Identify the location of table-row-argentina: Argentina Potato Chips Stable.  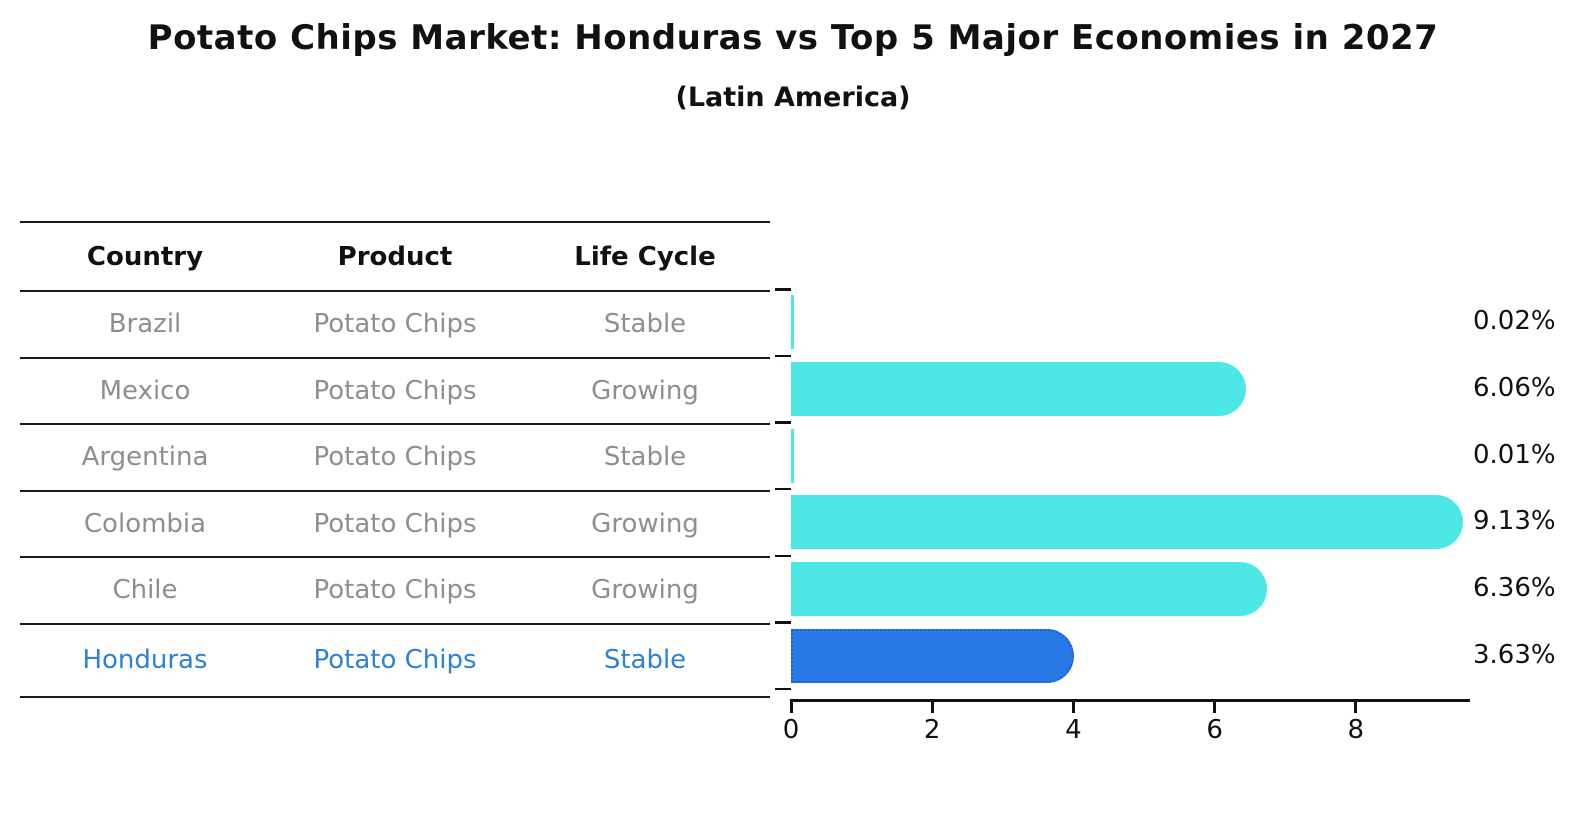
(395, 456).